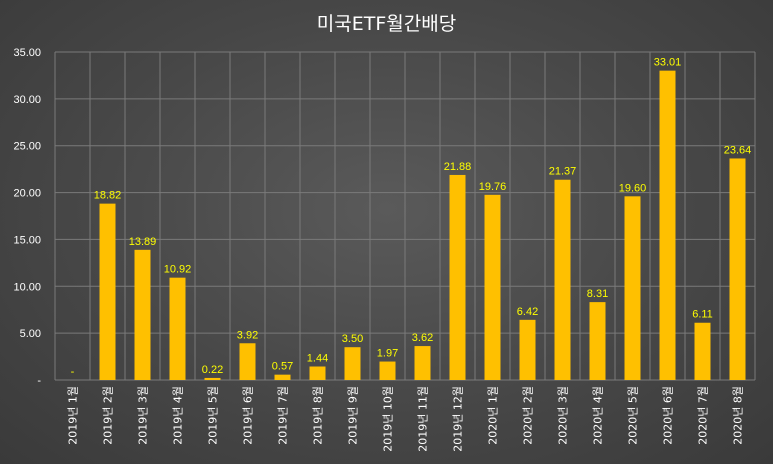  Describe the element at coordinates (388, 419) in the screenshot. I see `x-tick-label: 2019년 10월` at that location.